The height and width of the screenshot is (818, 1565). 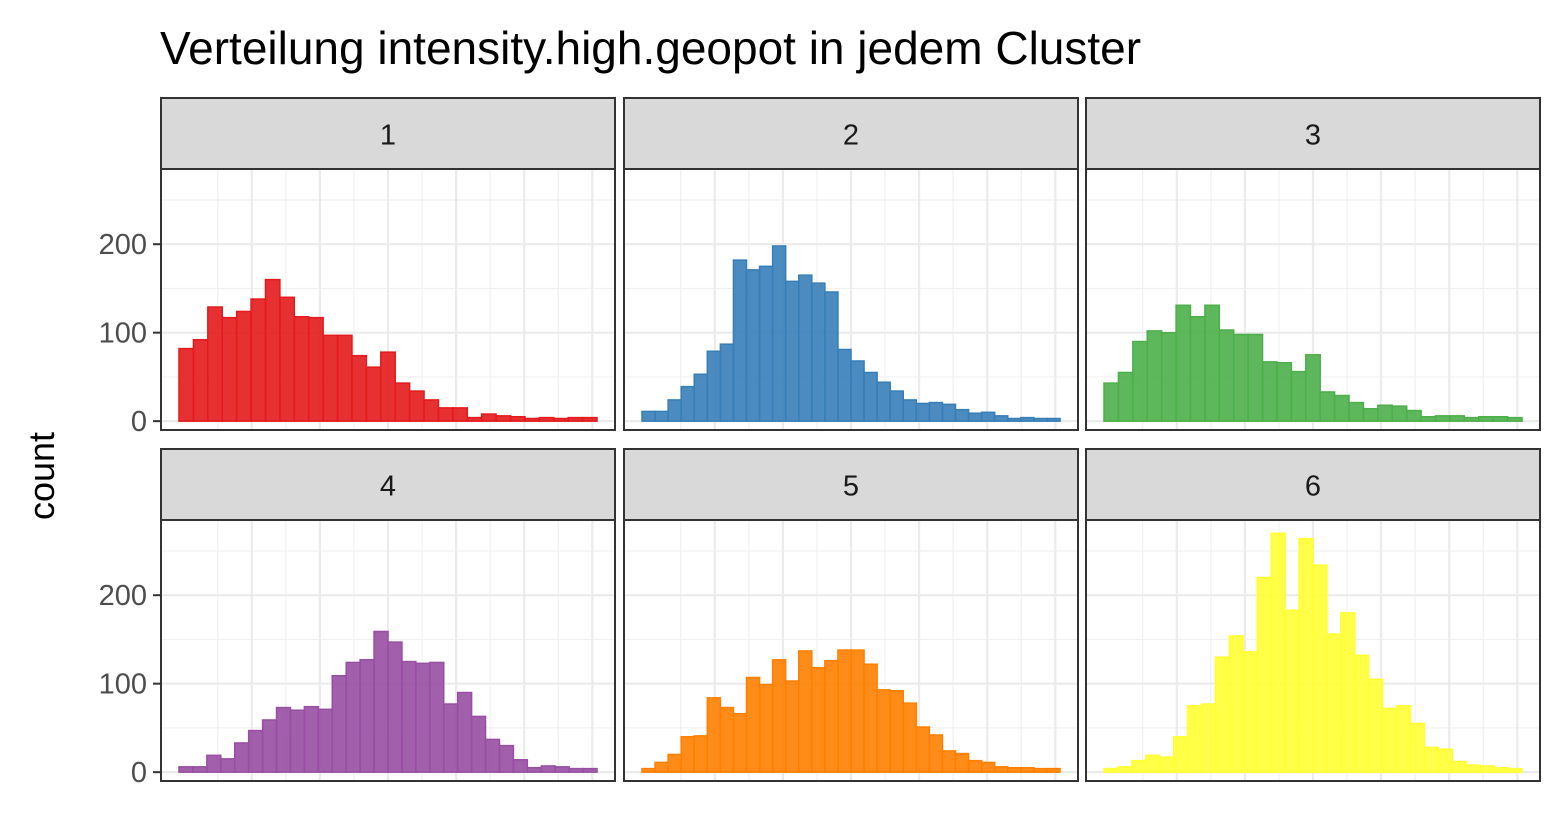 What do you see at coordinates (851, 487) in the screenshot?
I see `facet-strip-label: 5` at bounding box center [851, 487].